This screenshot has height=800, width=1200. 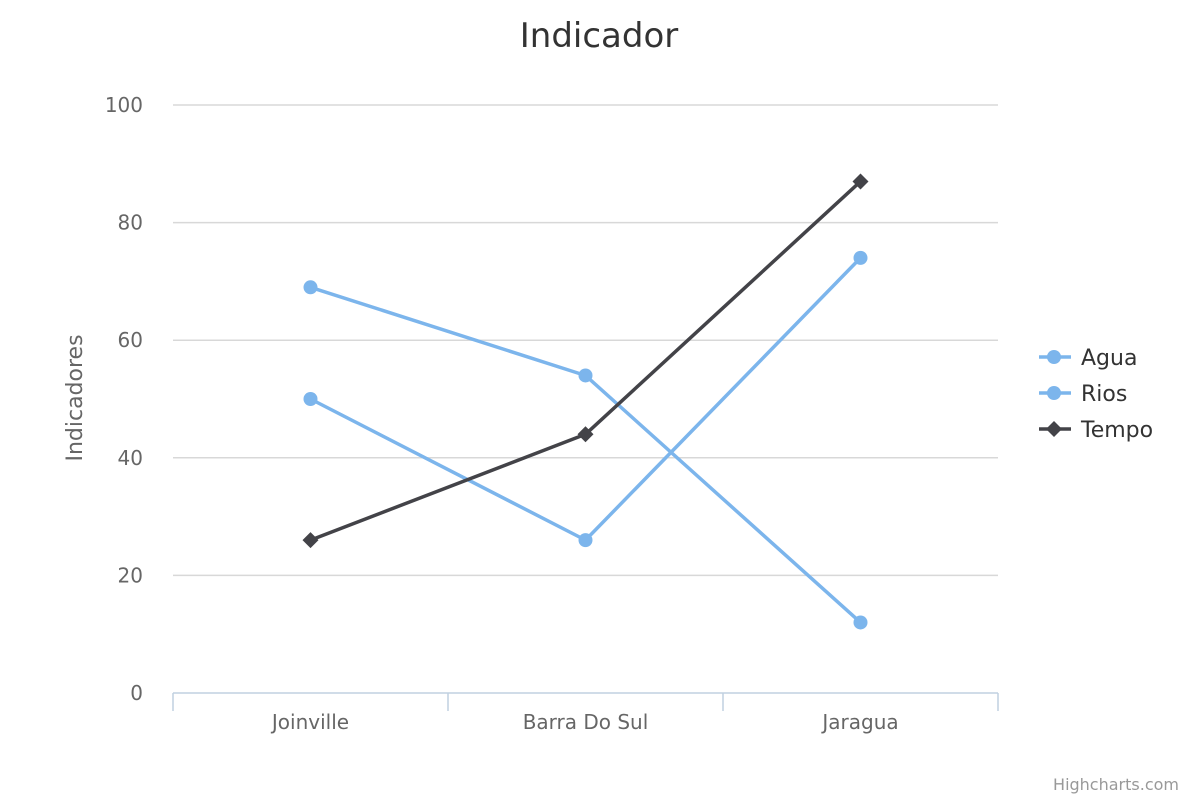 I want to click on chart-title: Indicador, so click(x=599, y=36).